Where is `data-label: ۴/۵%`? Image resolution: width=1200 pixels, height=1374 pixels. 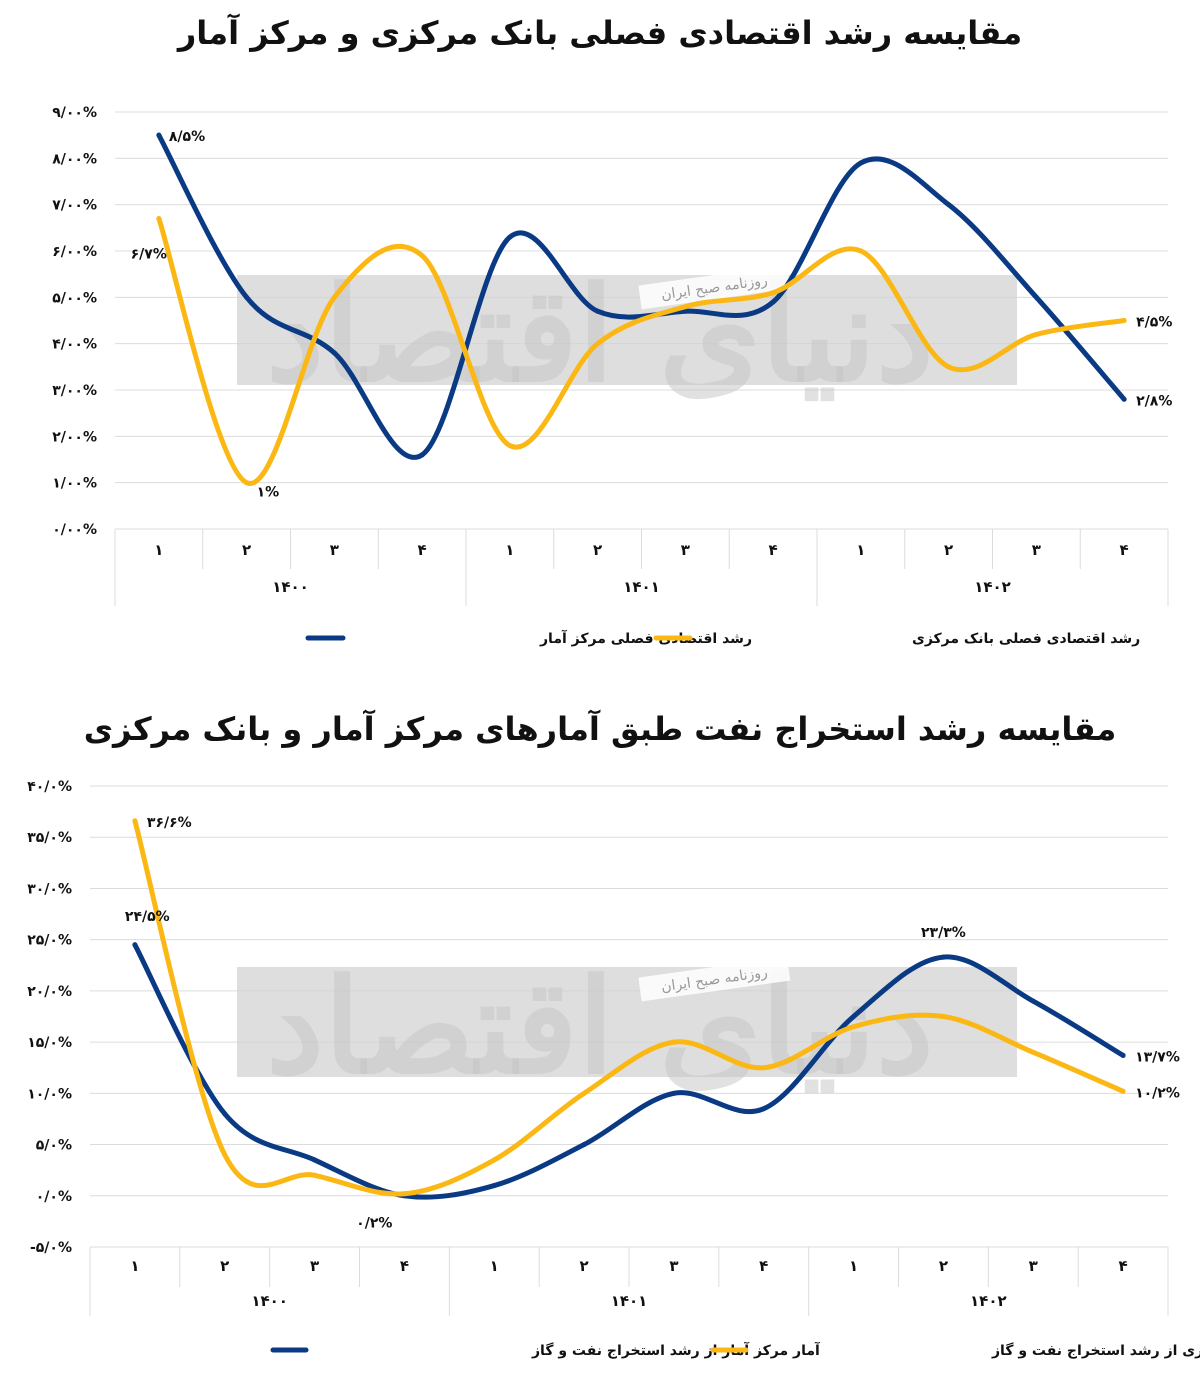 data-label: ۴/۵% is located at coordinates (1154, 323).